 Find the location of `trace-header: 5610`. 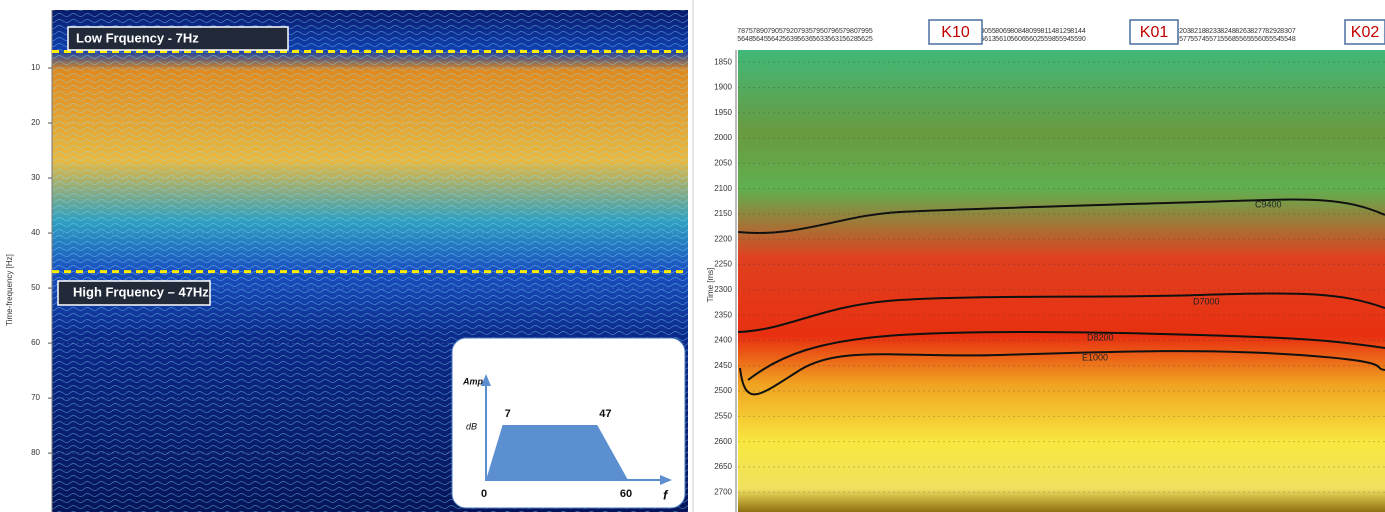

trace-header: 5610 is located at coordinates (1003, 39).